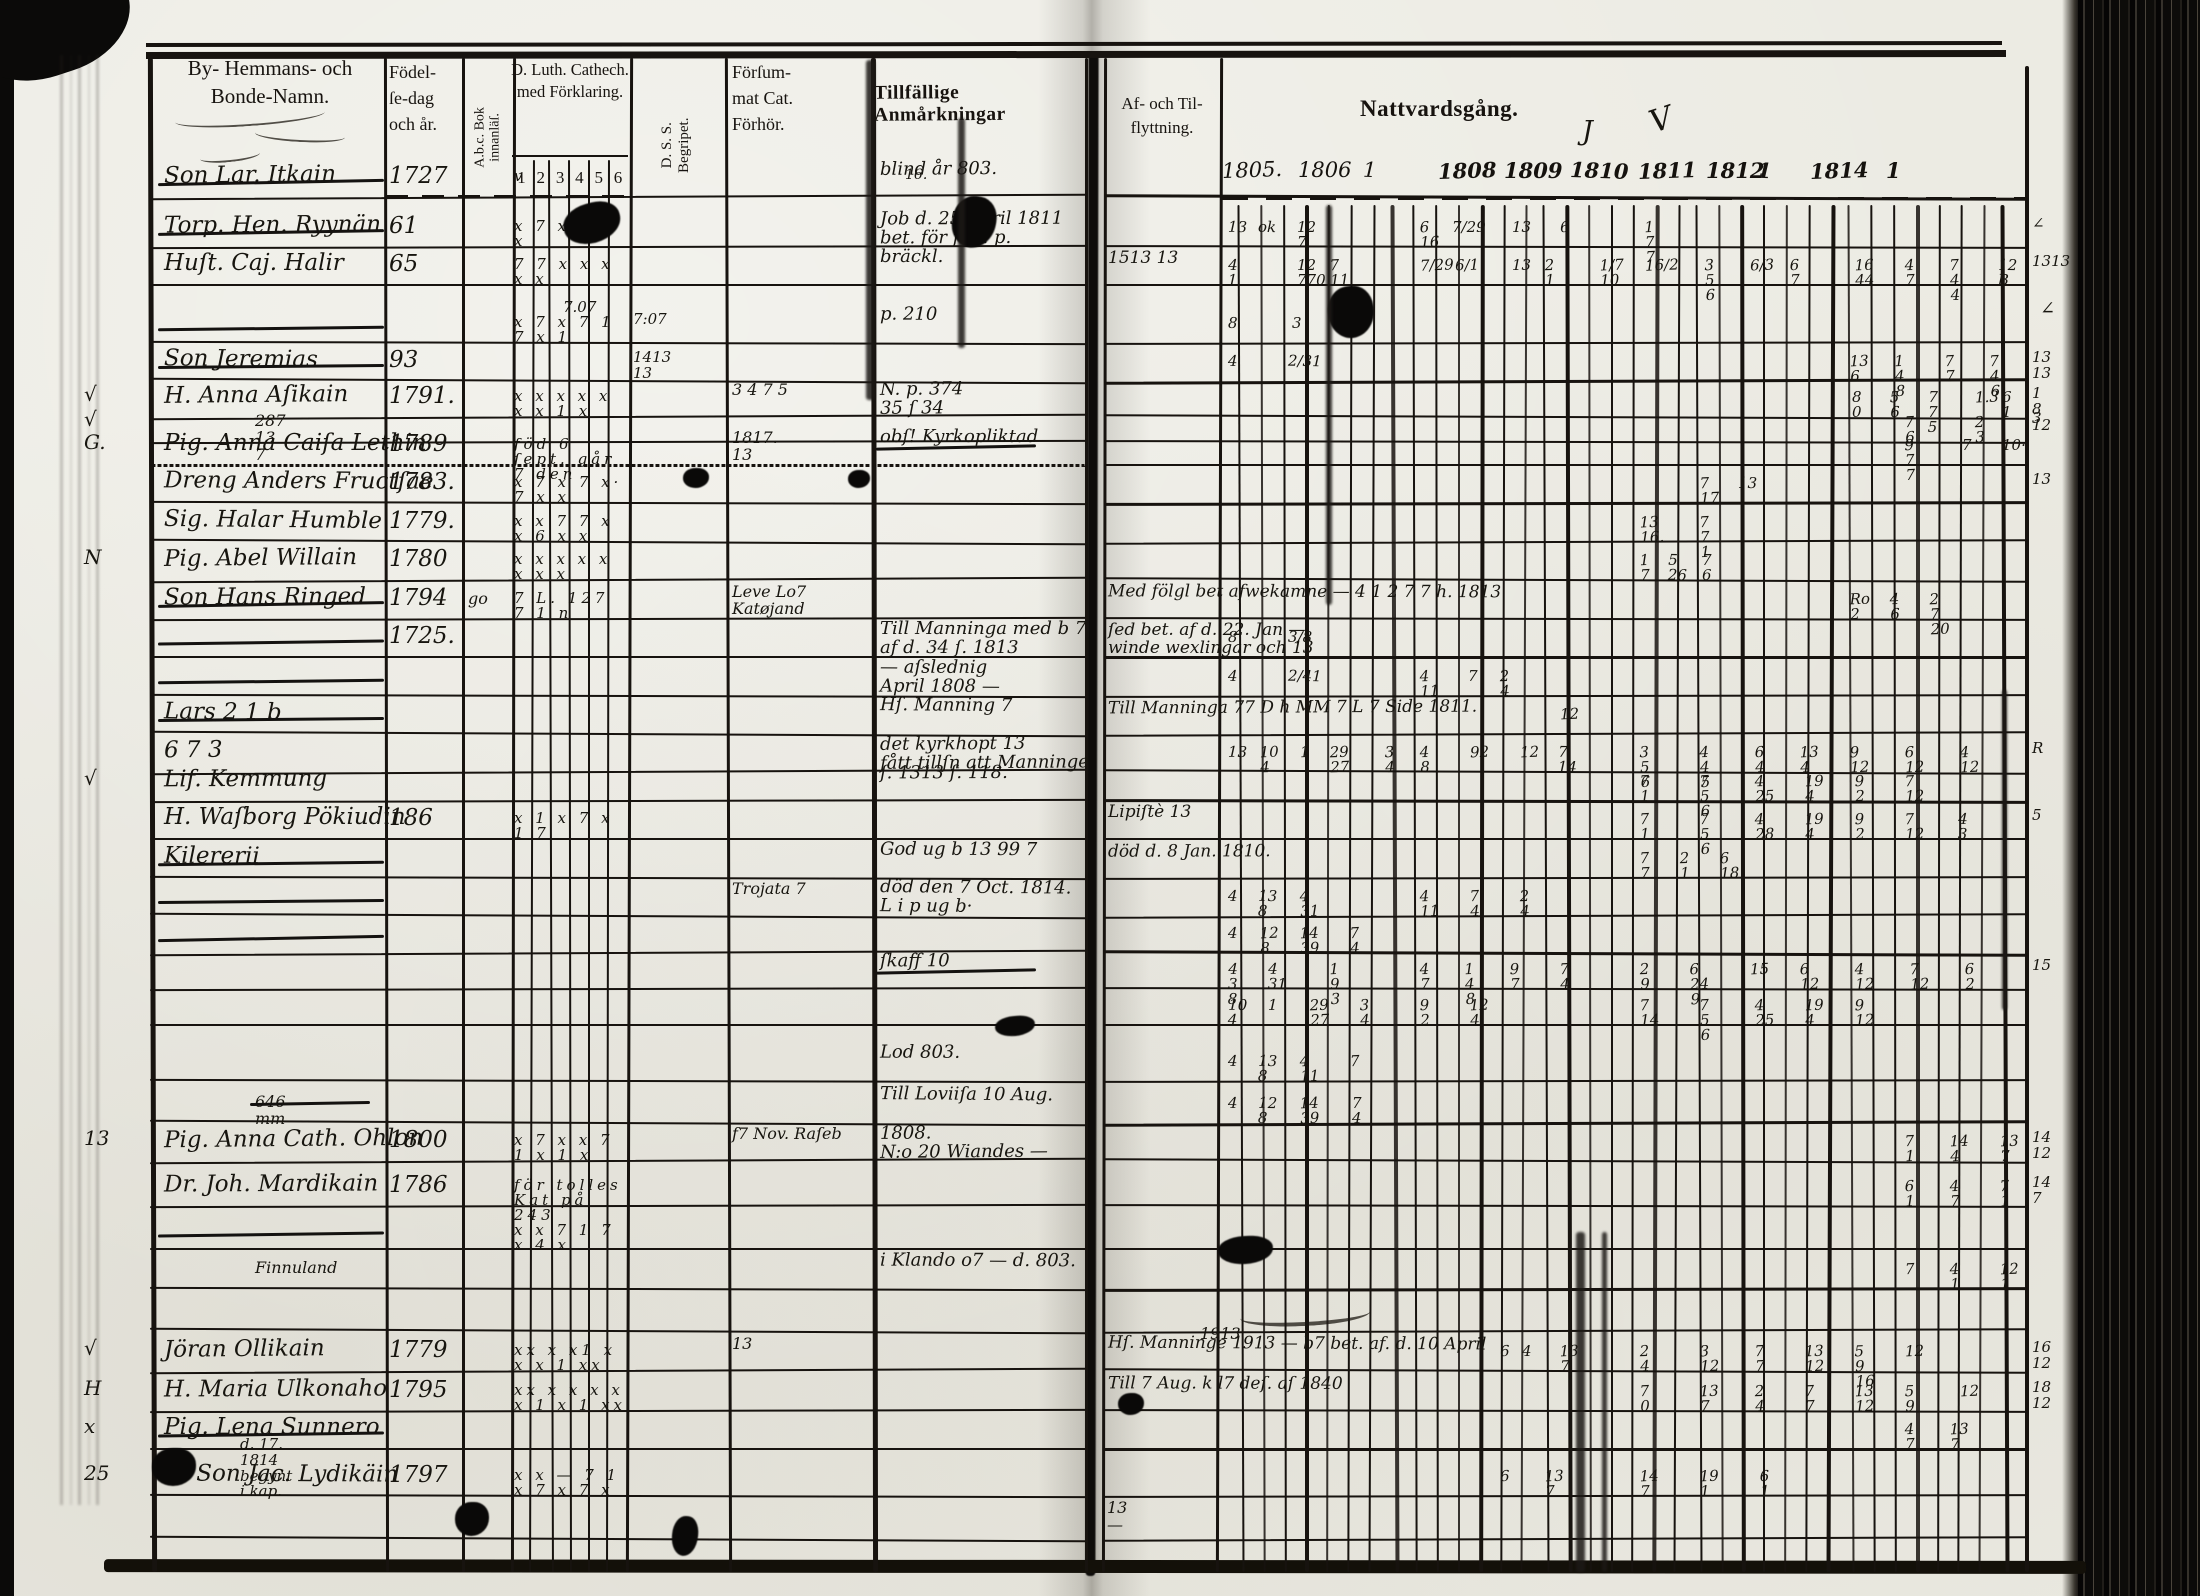 The image size is (2200, 1596). What do you see at coordinates (411, 98) in the screenshot?
I see `header-birth-2: ſe-dag` at bounding box center [411, 98].